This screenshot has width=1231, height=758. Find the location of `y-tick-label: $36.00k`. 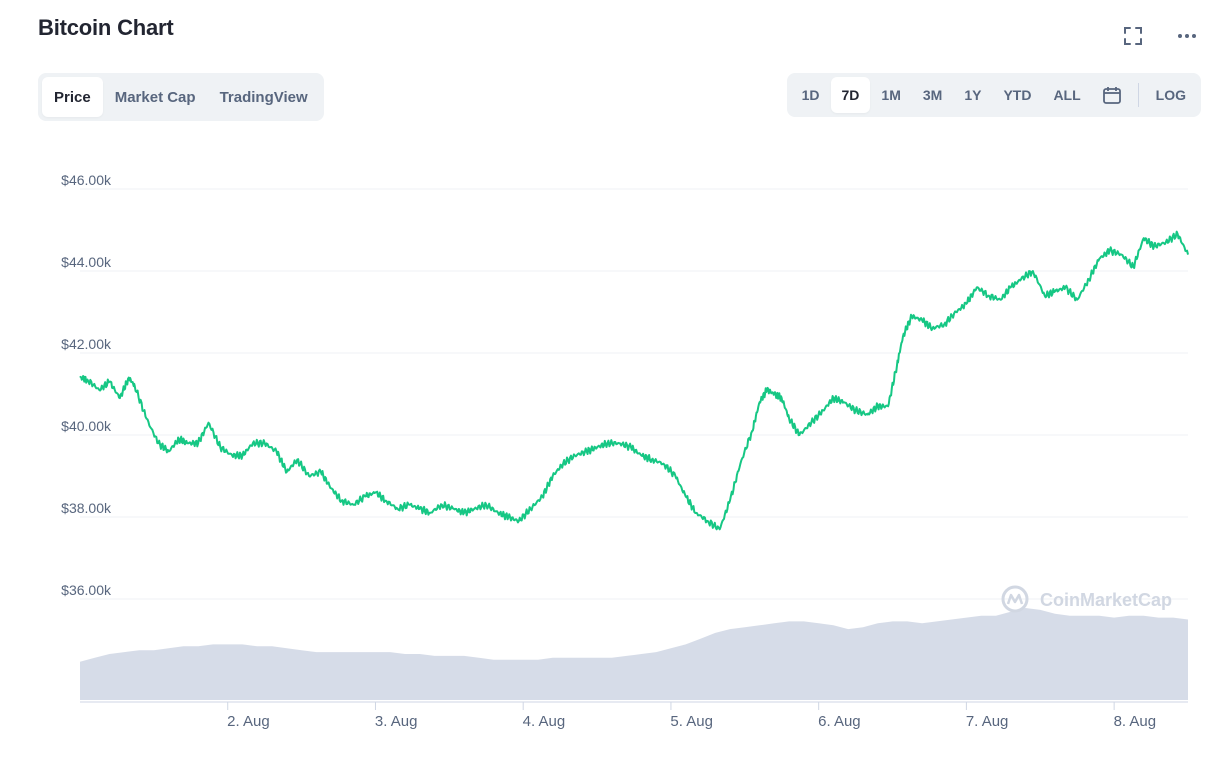

y-tick-label: $36.00k is located at coordinates (86, 590).